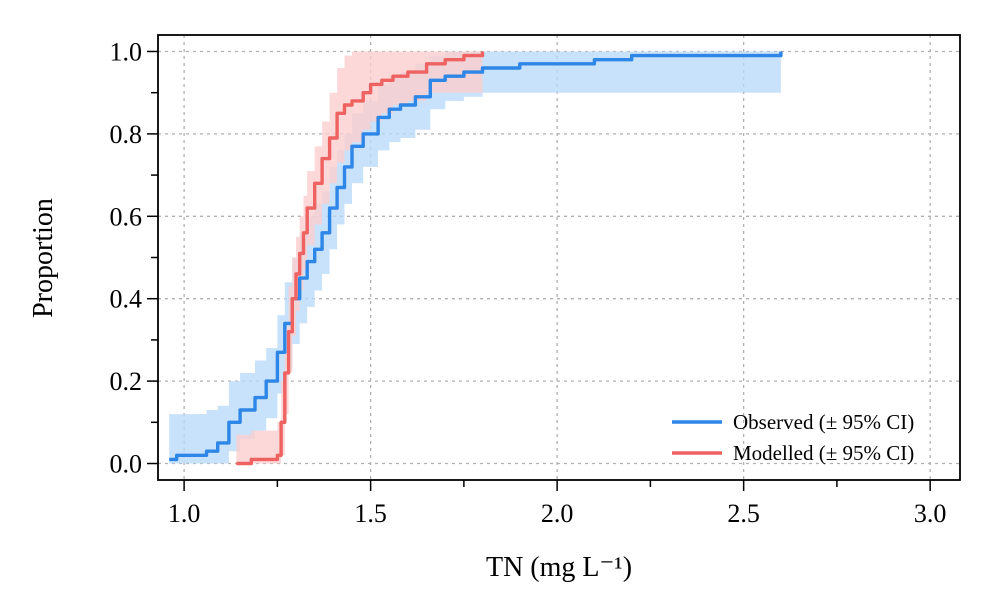 The width and height of the screenshot is (1000, 600). What do you see at coordinates (126, 464) in the screenshot?
I see `y-tick-label-0: 0.0` at bounding box center [126, 464].